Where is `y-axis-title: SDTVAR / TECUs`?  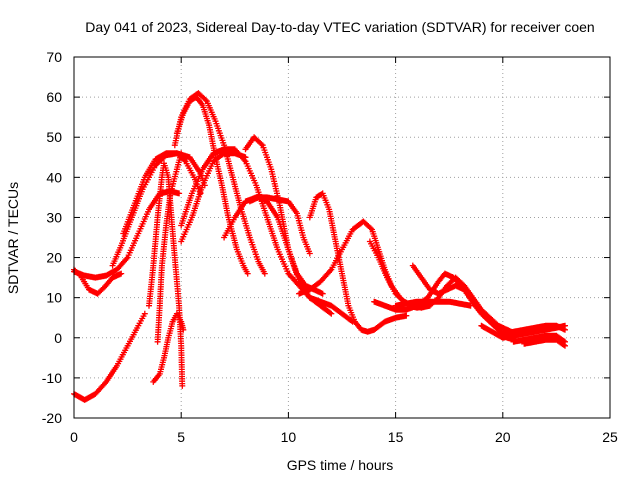
y-axis-title: SDTVAR / TECUs is located at coordinates (13, 238).